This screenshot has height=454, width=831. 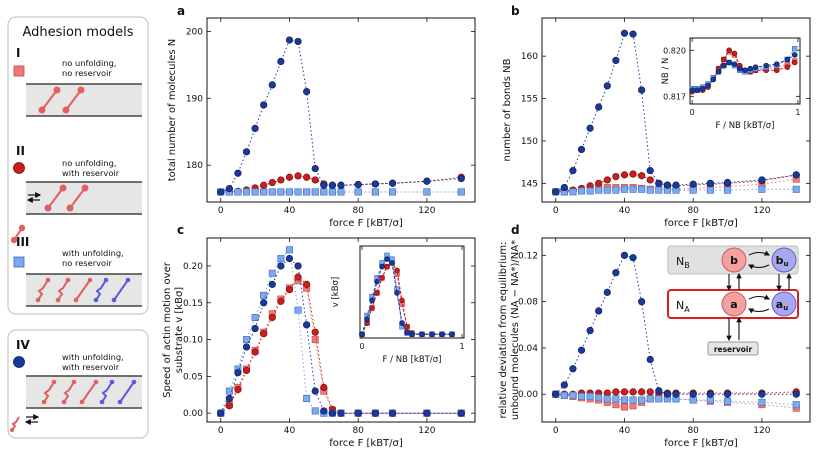 What do you see at coordinates (398, 305) in the screenshot?
I see `panel-c-inset-chart: 0 1 F / NB [kBT/σ] v [kBσ]` at bounding box center [398, 305].